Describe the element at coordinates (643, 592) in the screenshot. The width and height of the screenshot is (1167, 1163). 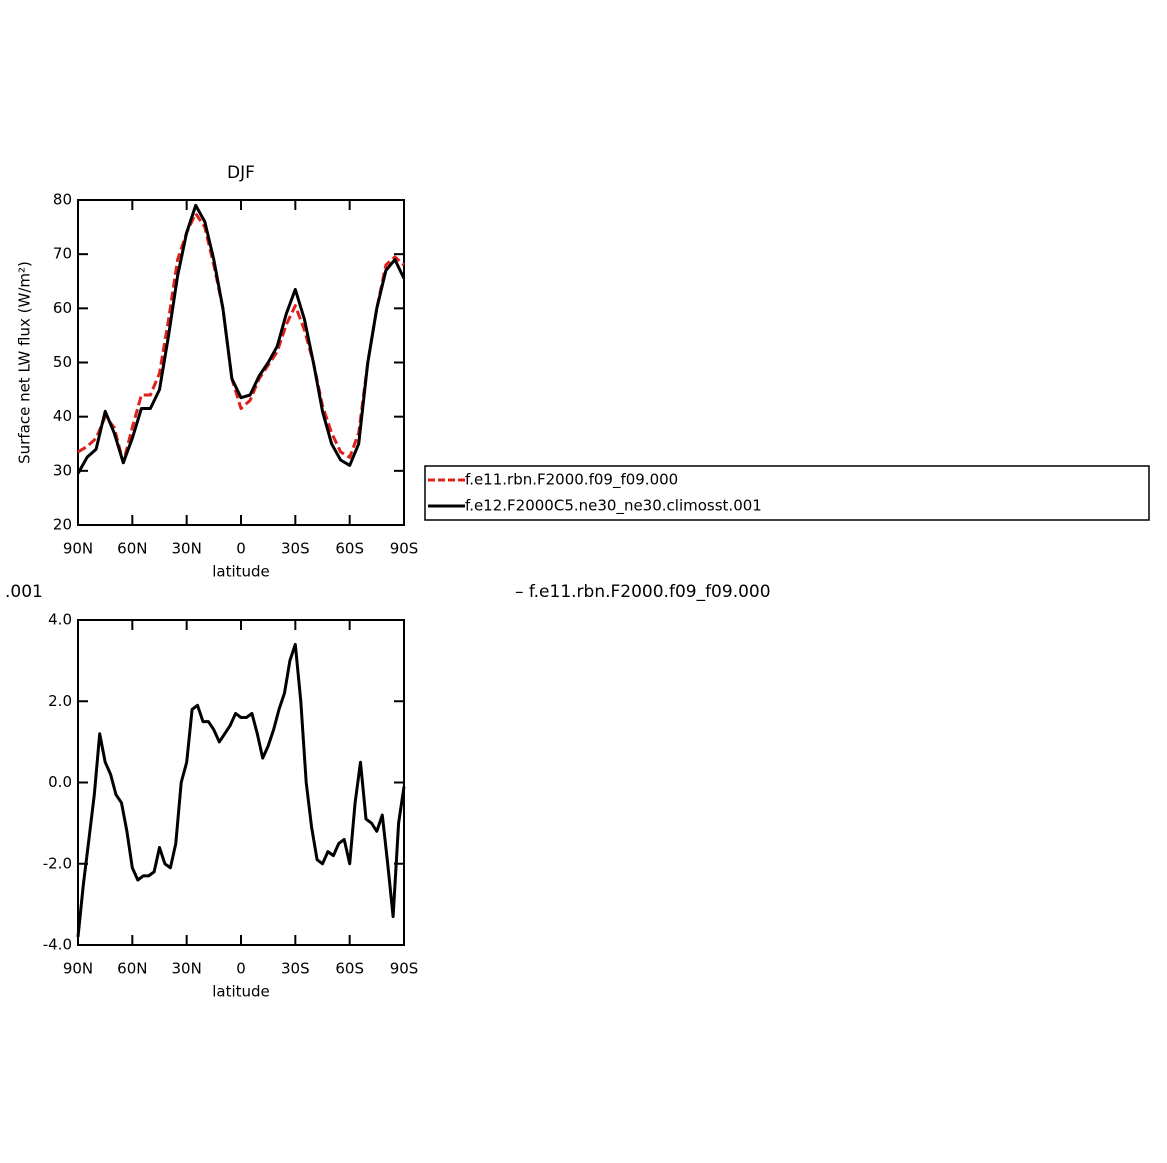
I see `annotation: – f.e11.rbn.F2000.f09_f09.000` at that location.